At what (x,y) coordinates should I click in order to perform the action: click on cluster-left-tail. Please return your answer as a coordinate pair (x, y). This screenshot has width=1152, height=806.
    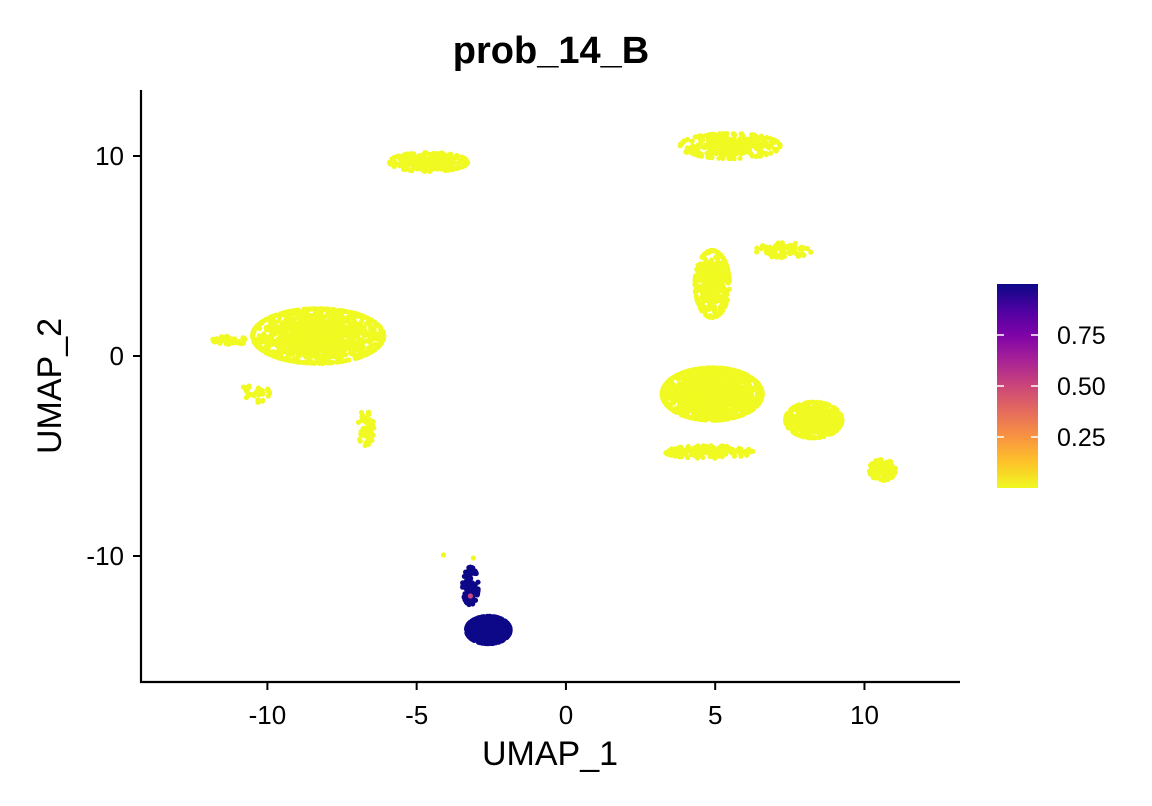
    Looking at the image, I should click on (229, 340).